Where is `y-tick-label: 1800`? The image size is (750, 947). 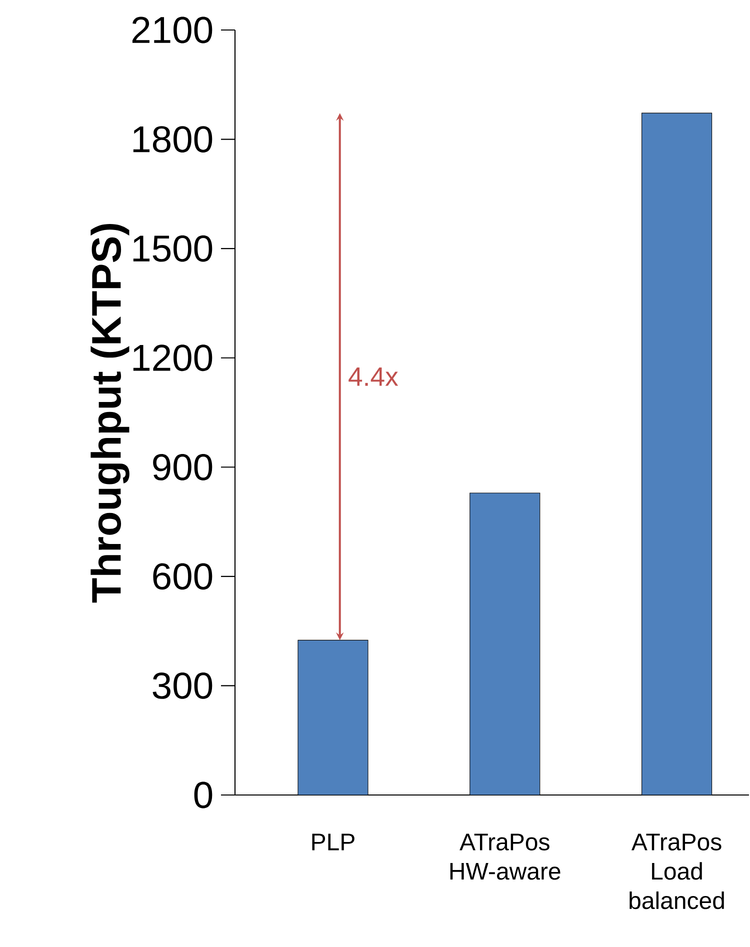
y-tick-label: 1800 is located at coordinates (173, 139).